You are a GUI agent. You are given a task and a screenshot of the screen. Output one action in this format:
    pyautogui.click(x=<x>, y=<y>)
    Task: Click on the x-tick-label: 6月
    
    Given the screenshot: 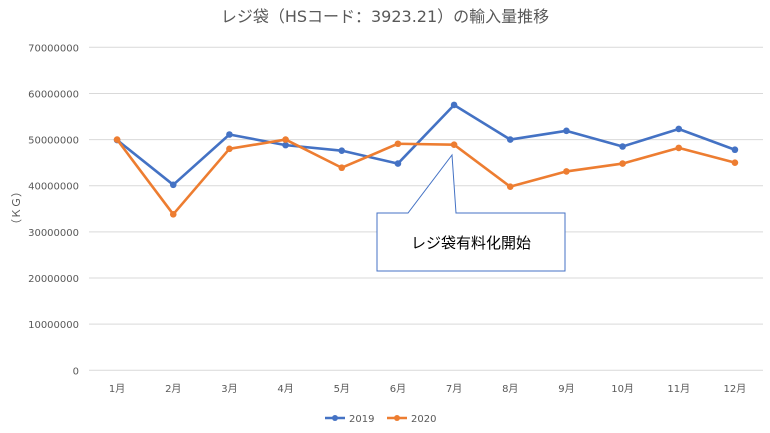 What is the action you would take?
    pyautogui.click(x=398, y=389)
    